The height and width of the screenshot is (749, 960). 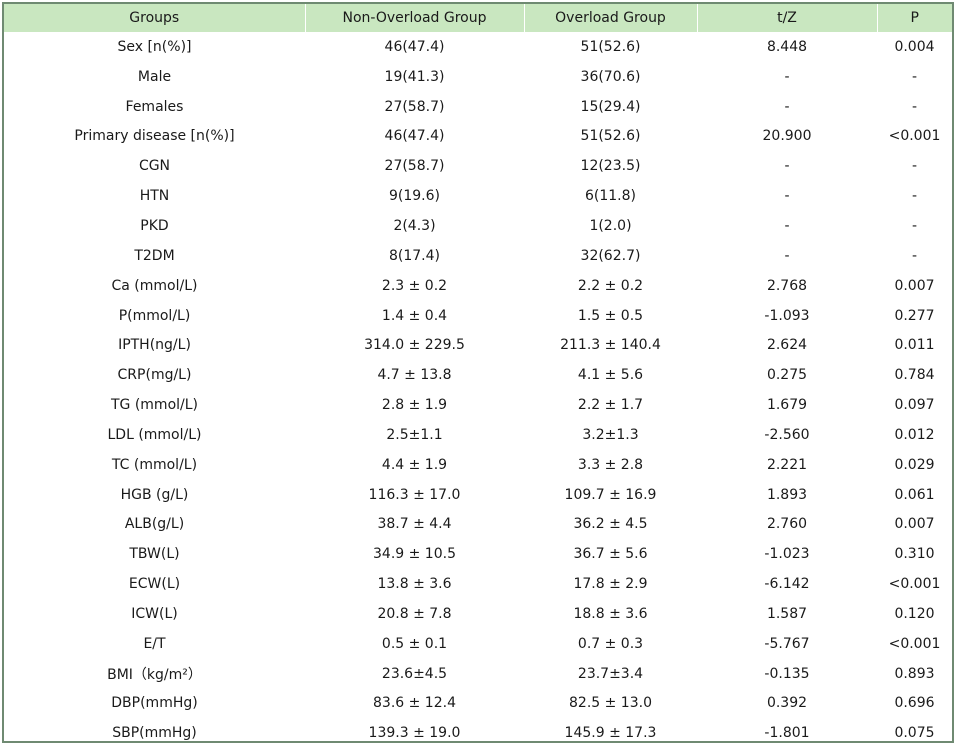 What do you see at coordinates (787, 18) in the screenshot?
I see `header-t-z: t/Z` at bounding box center [787, 18].